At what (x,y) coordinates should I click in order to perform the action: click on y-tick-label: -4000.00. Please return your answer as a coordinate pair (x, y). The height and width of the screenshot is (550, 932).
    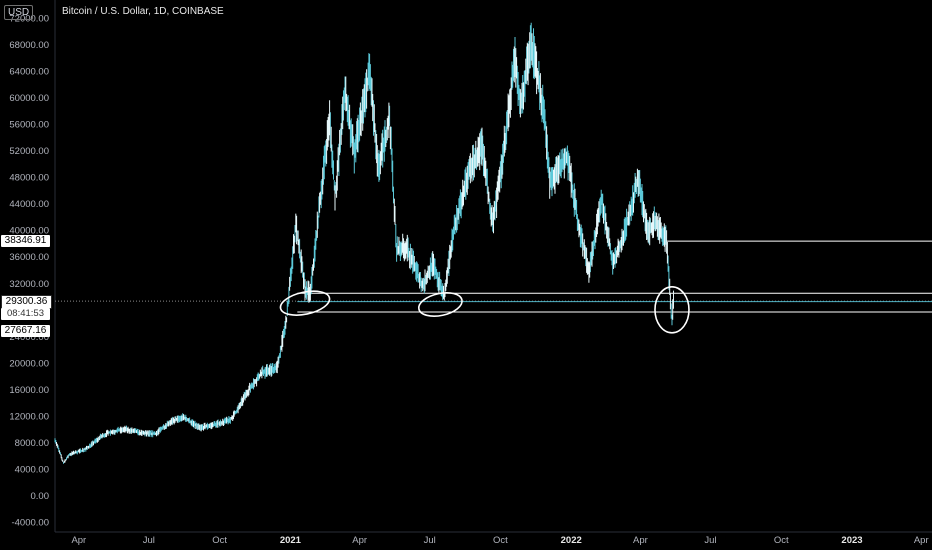
    Looking at the image, I should click on (30, 523).